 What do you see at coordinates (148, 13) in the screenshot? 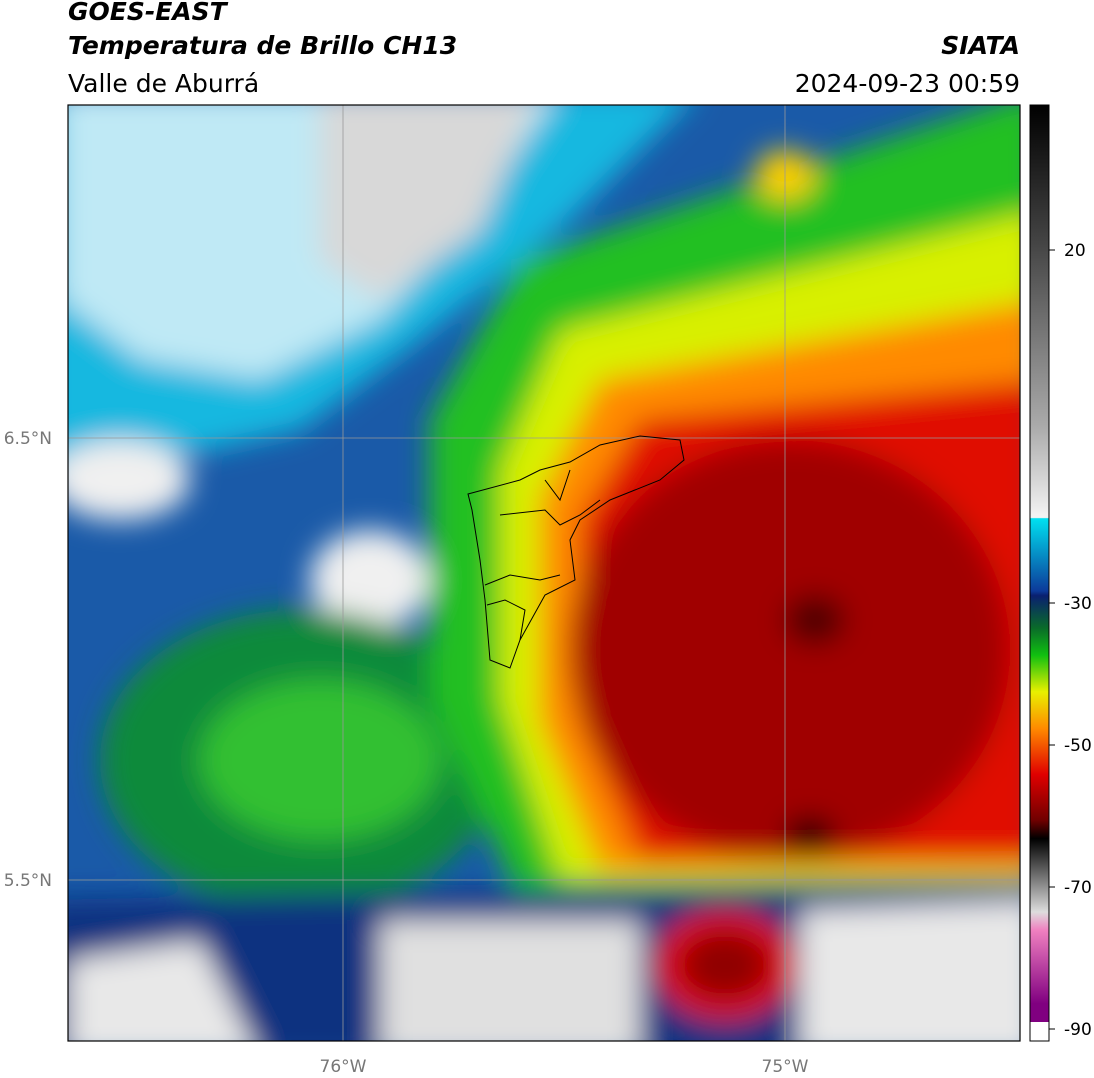
I see `title: GOES-EAST` at bounding box center [148, 13].